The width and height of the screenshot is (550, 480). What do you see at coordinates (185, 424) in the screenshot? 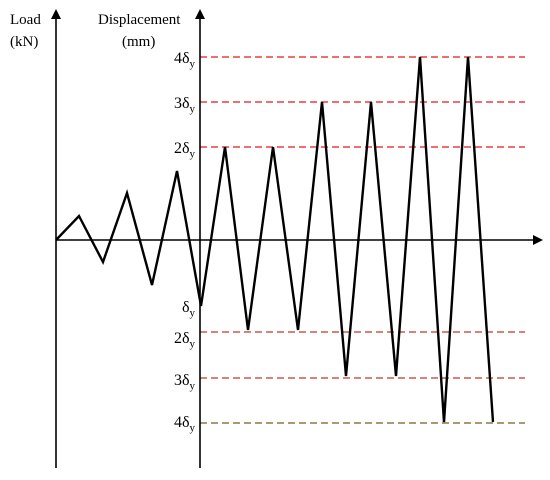
I see `level-label-4dy-negative: 4δy` at bounding box center [185, 424].